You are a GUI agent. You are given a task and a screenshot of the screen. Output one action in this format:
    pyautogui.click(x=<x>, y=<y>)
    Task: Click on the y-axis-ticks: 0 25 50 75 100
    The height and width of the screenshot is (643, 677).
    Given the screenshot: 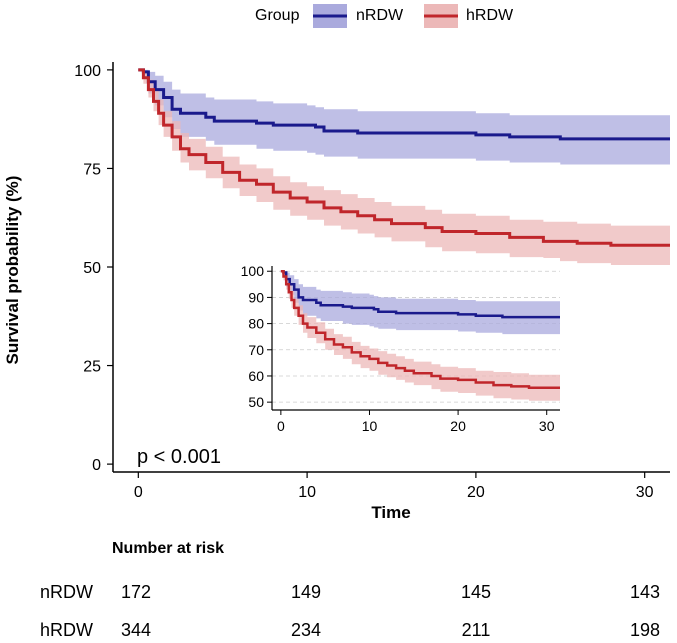 What is the action you would take?
    pyautogui.click(x=93, y=268)
    